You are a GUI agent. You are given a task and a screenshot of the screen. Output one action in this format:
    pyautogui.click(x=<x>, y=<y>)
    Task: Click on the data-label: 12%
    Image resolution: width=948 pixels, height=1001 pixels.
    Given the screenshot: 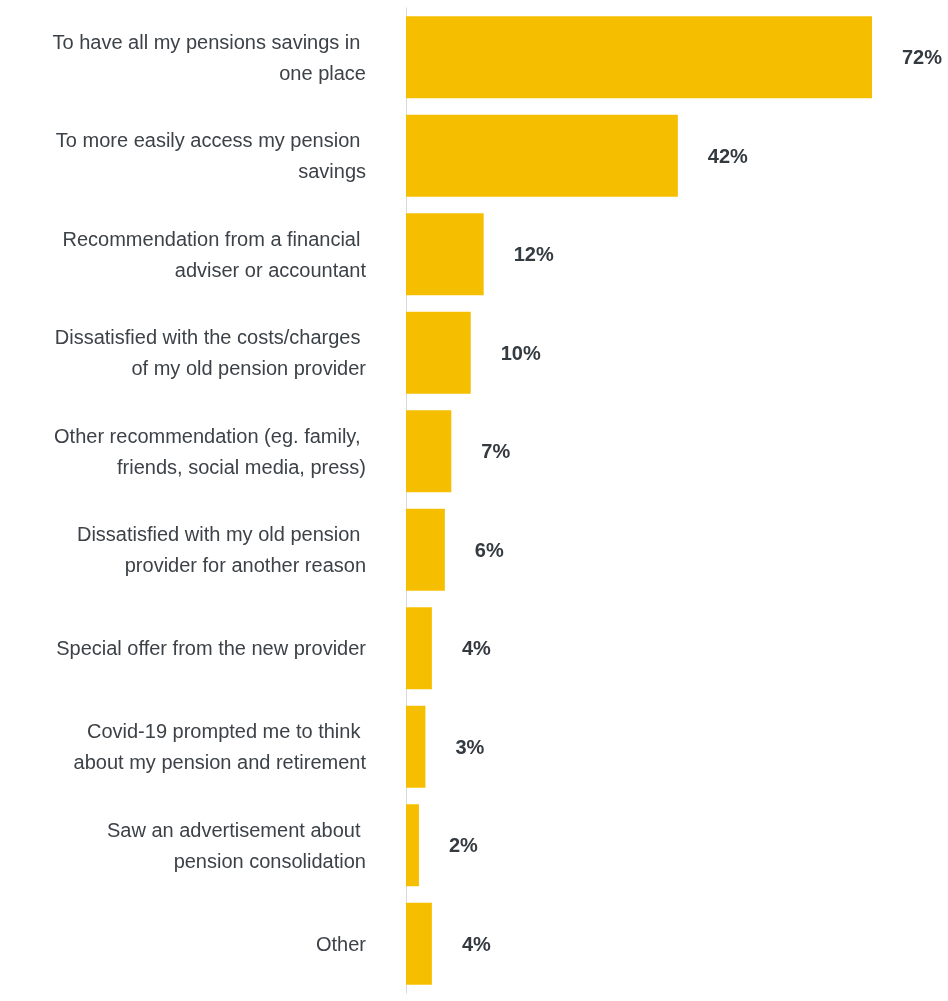 What is the action you would take?
    pyautogui.click(x=533, y=254)
    